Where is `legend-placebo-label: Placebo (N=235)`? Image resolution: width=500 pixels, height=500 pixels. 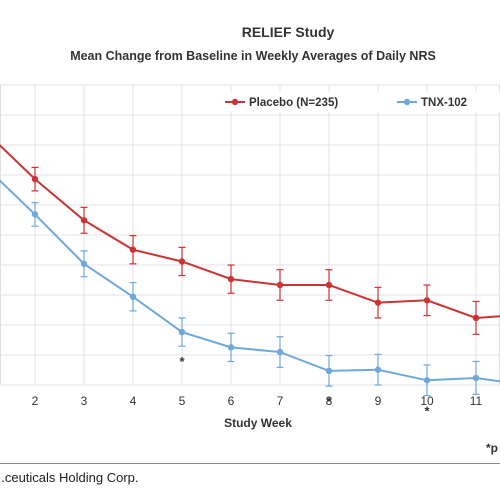 legend-placebo-label: Placebo (N=235) is located at coordinates (293, 103).